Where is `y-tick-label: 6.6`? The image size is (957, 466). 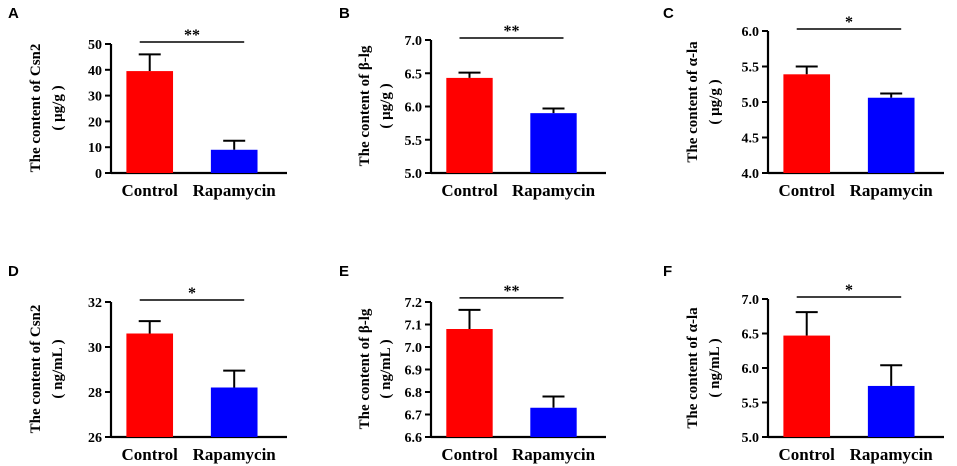 y-tick-label: 6.6 is located at coordinates (414, 438).